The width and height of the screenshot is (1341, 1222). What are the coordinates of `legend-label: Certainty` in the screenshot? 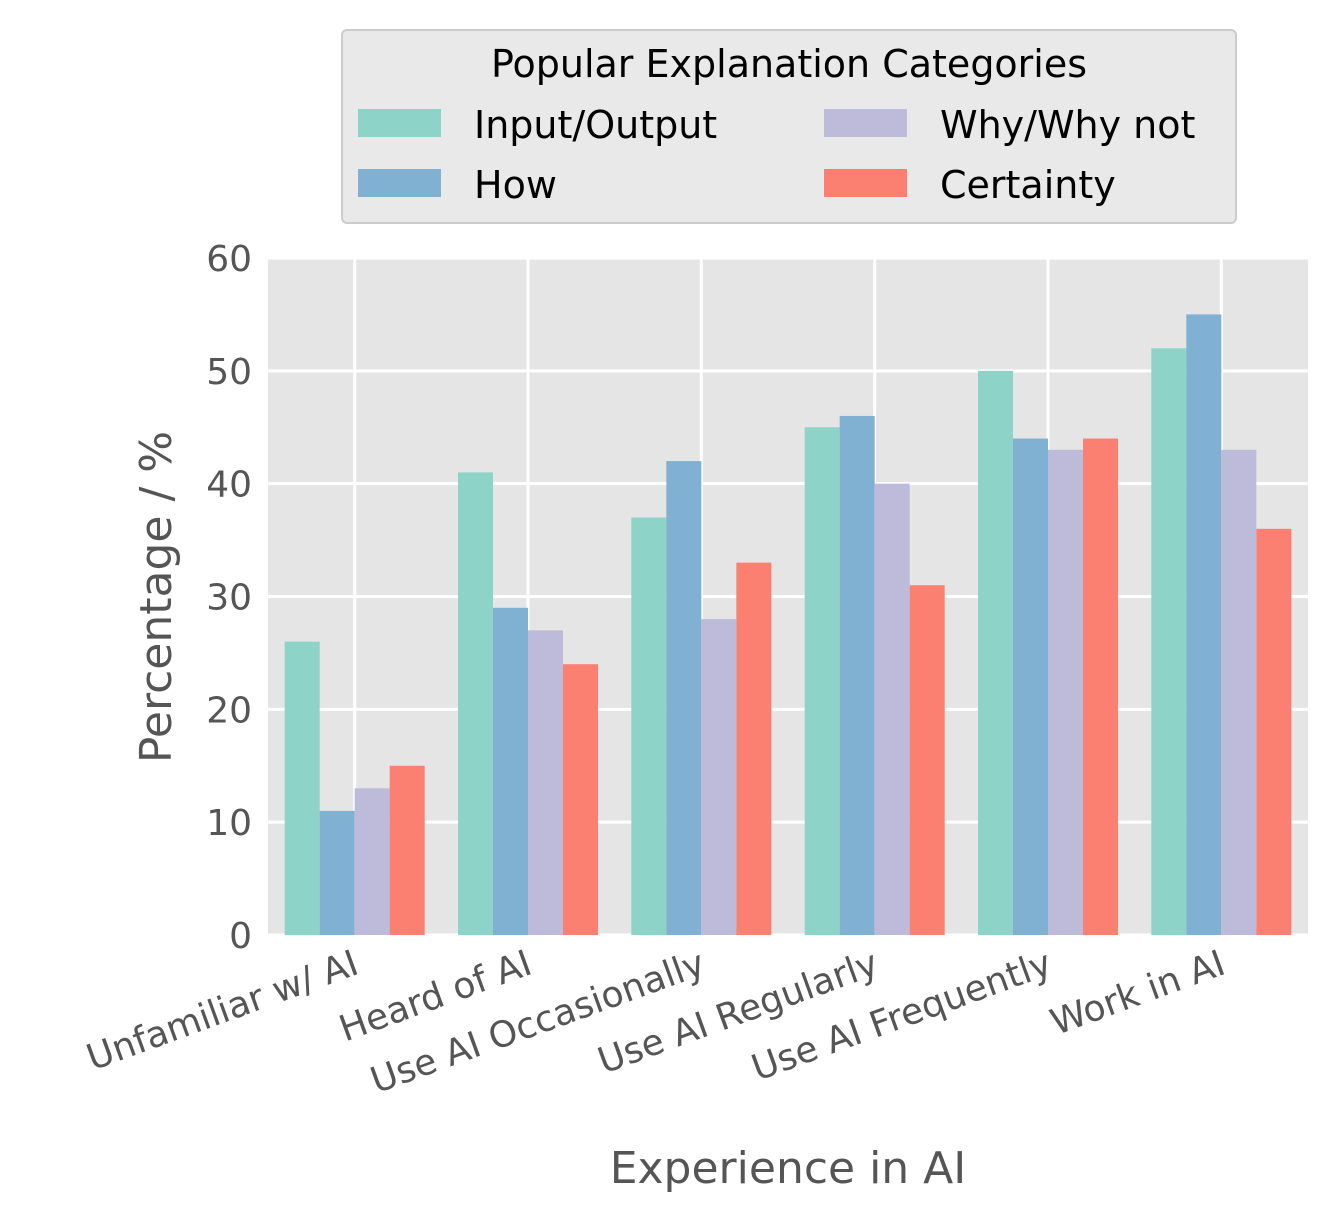 It's located at (1028, 185).